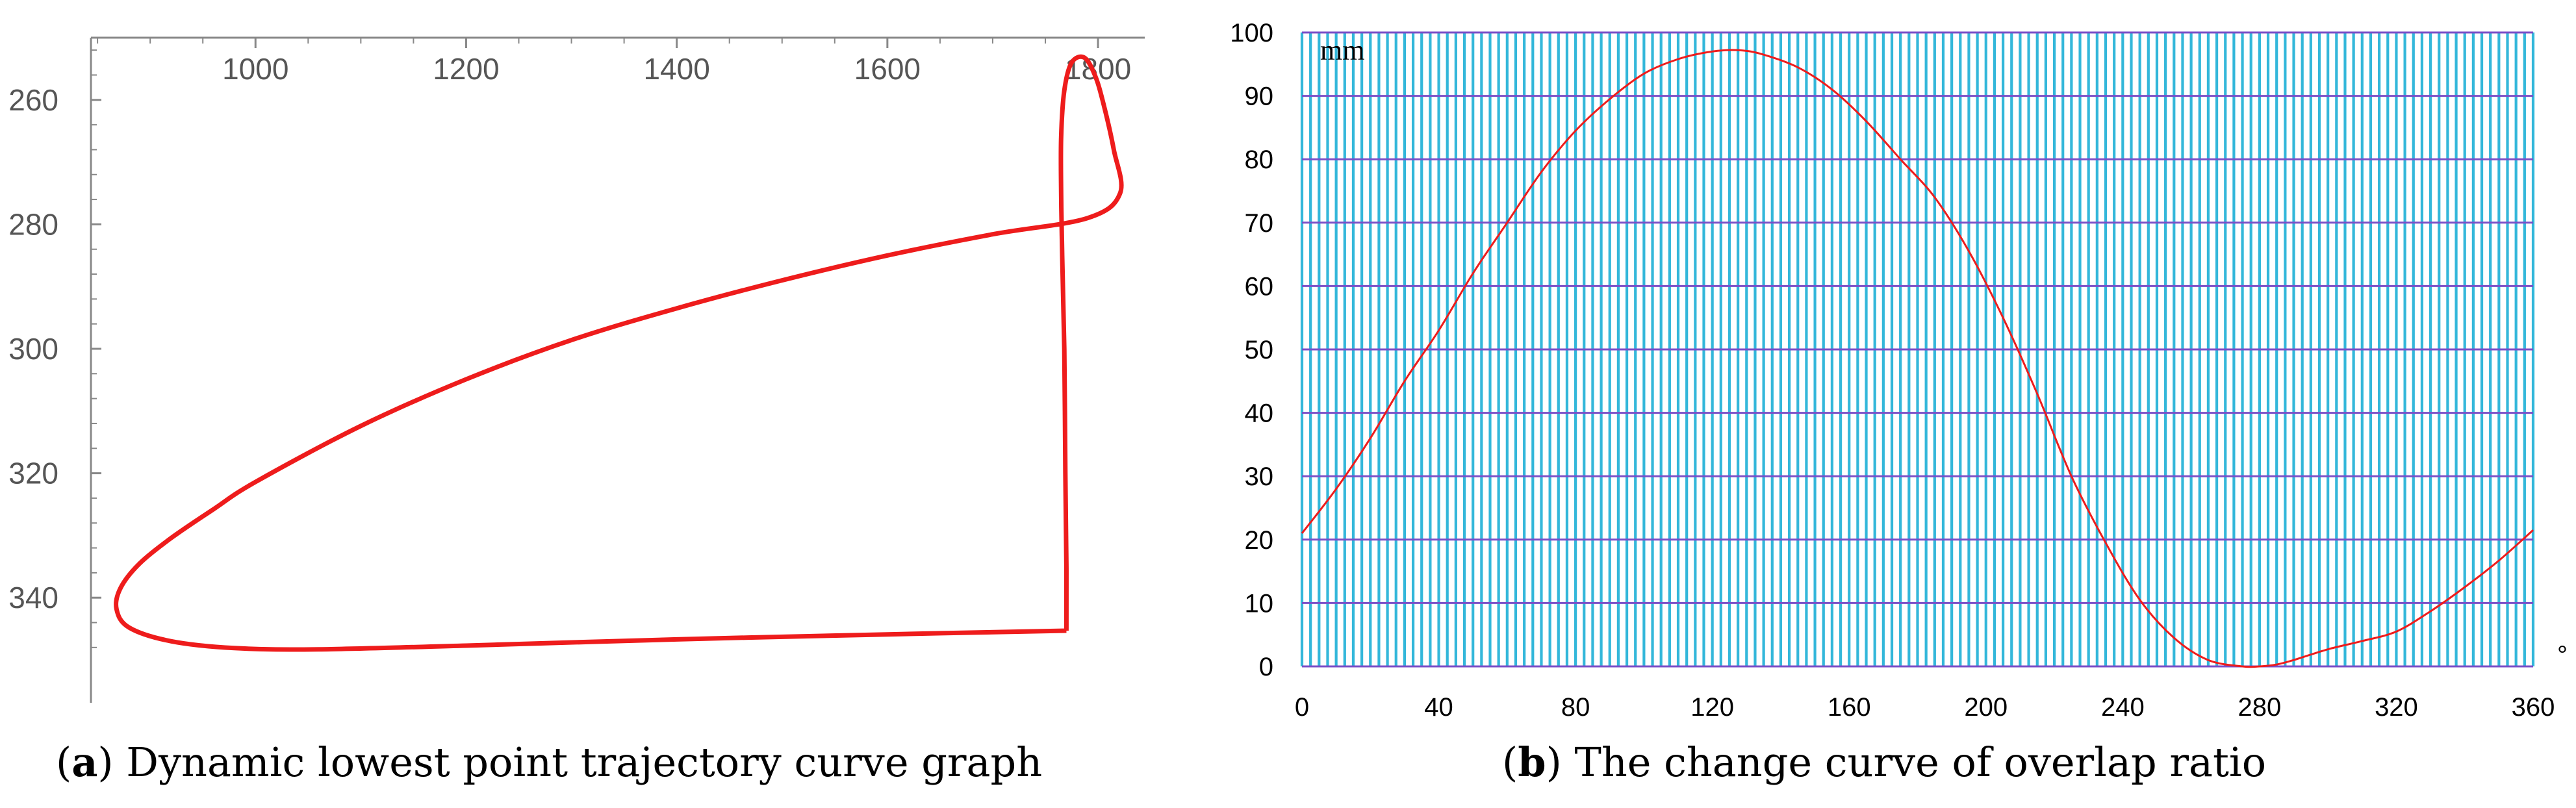  What do you see at coordinates (111, 762) in the screenshot?
I see `caption-a-close-paren: )` at bounding box center [111, 762].